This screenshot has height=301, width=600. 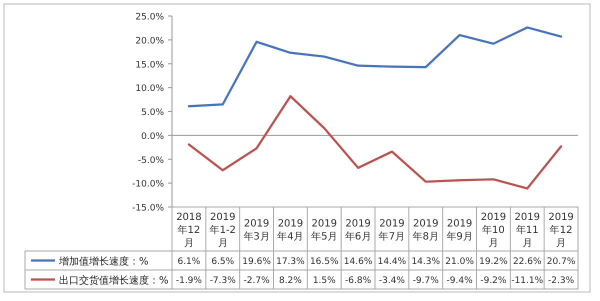 I want to click on data-label: -9.7%, so click(x=426, y=281).